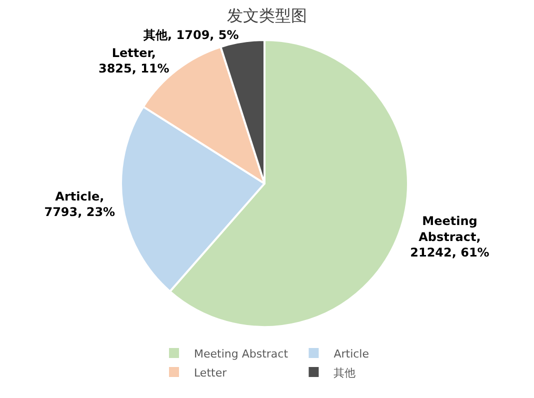  Describe the element at coordinates (352, 353) in the screenshot. I see `legend-label: Article` at that location.